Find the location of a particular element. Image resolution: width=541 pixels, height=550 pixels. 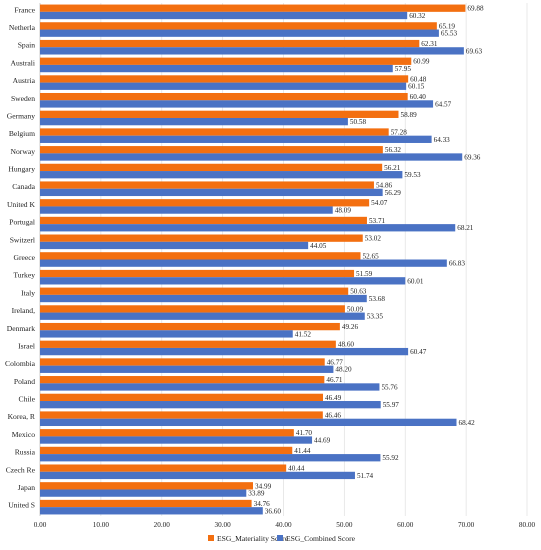

category-label: Canada is located at coordinates (23, 186).